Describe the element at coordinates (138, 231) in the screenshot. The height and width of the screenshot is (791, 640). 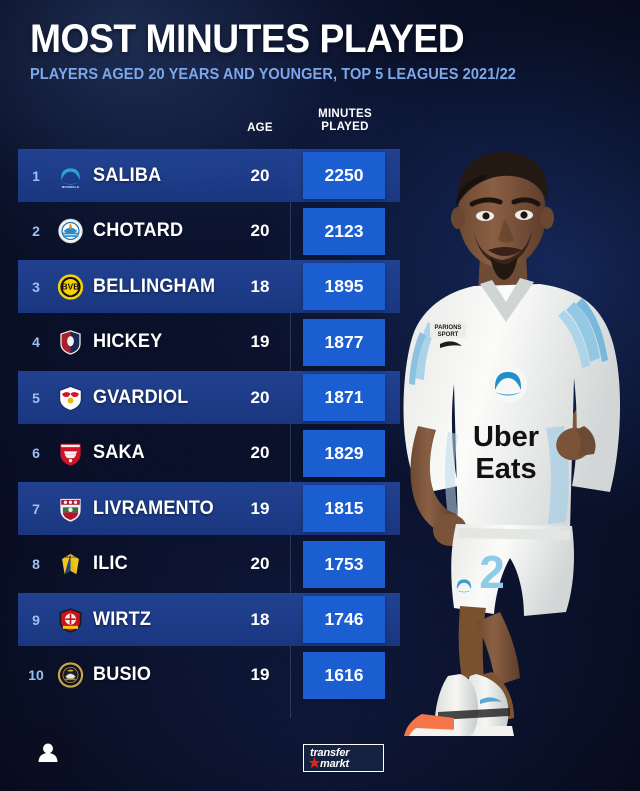
I see `row-player-name: CHOTARD` at that location.